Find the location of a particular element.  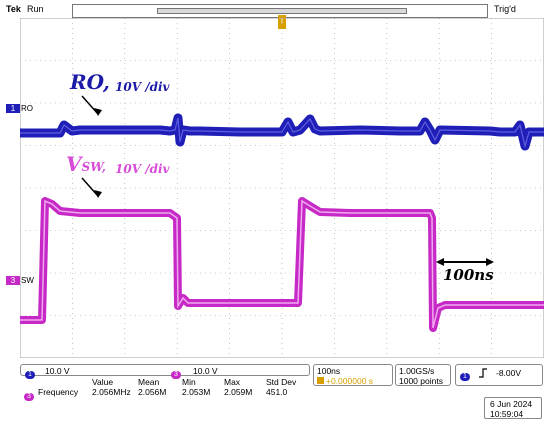

vsw-annotation: VSW, is located at coordinates (86, 164).